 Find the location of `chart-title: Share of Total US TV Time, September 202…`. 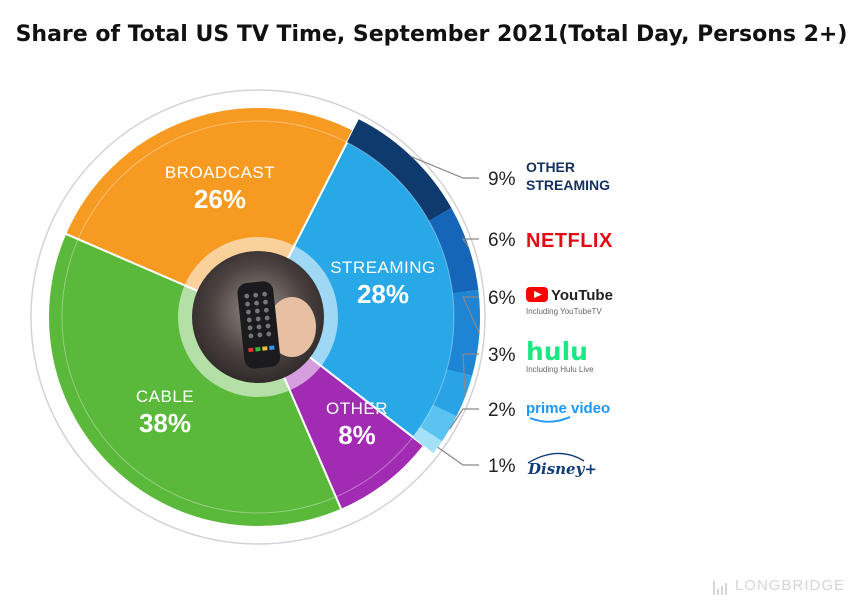

chart-title: Share of Total US TV Time, September 202… is located at coordinates (431, 34).